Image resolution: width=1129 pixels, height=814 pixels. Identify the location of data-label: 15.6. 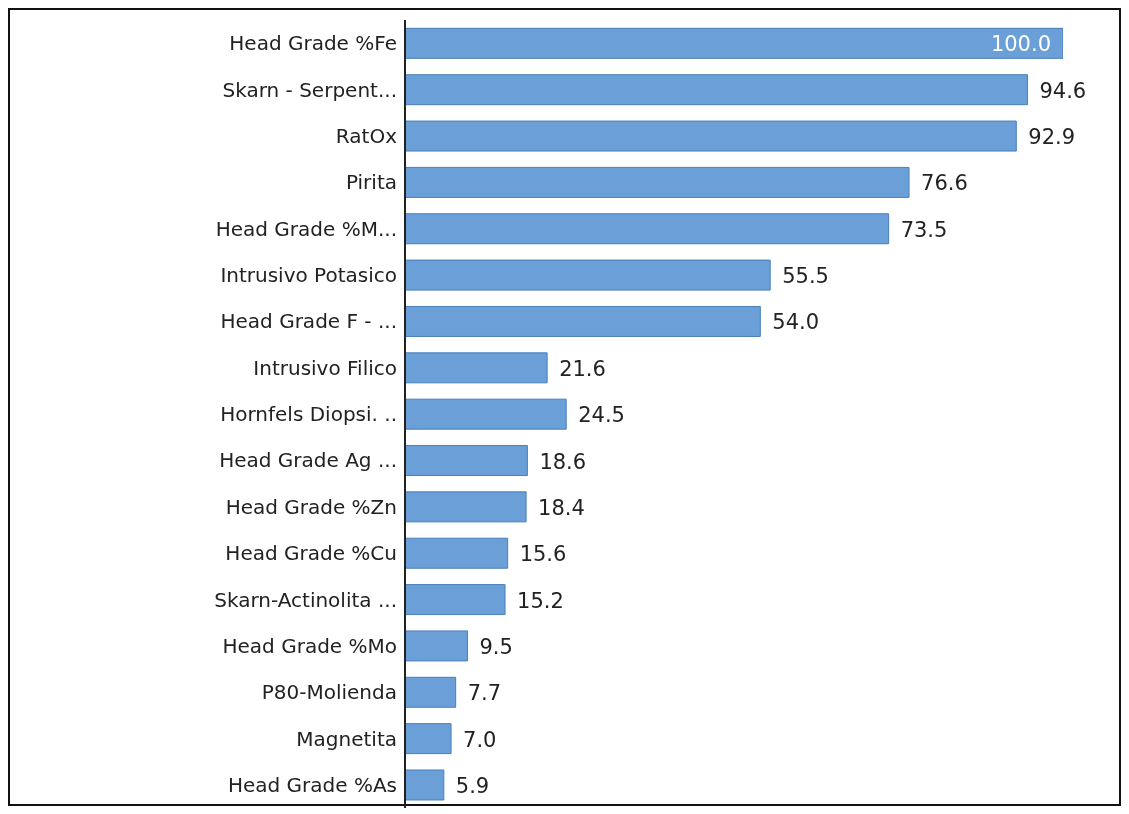
(543, 554).